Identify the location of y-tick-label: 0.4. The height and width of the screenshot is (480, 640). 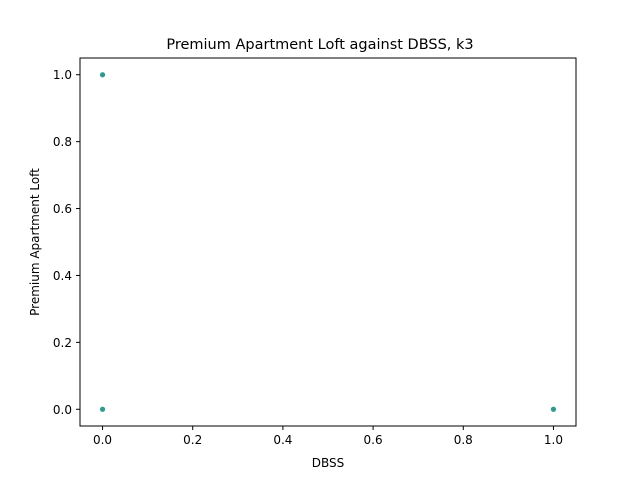
(62, 276).